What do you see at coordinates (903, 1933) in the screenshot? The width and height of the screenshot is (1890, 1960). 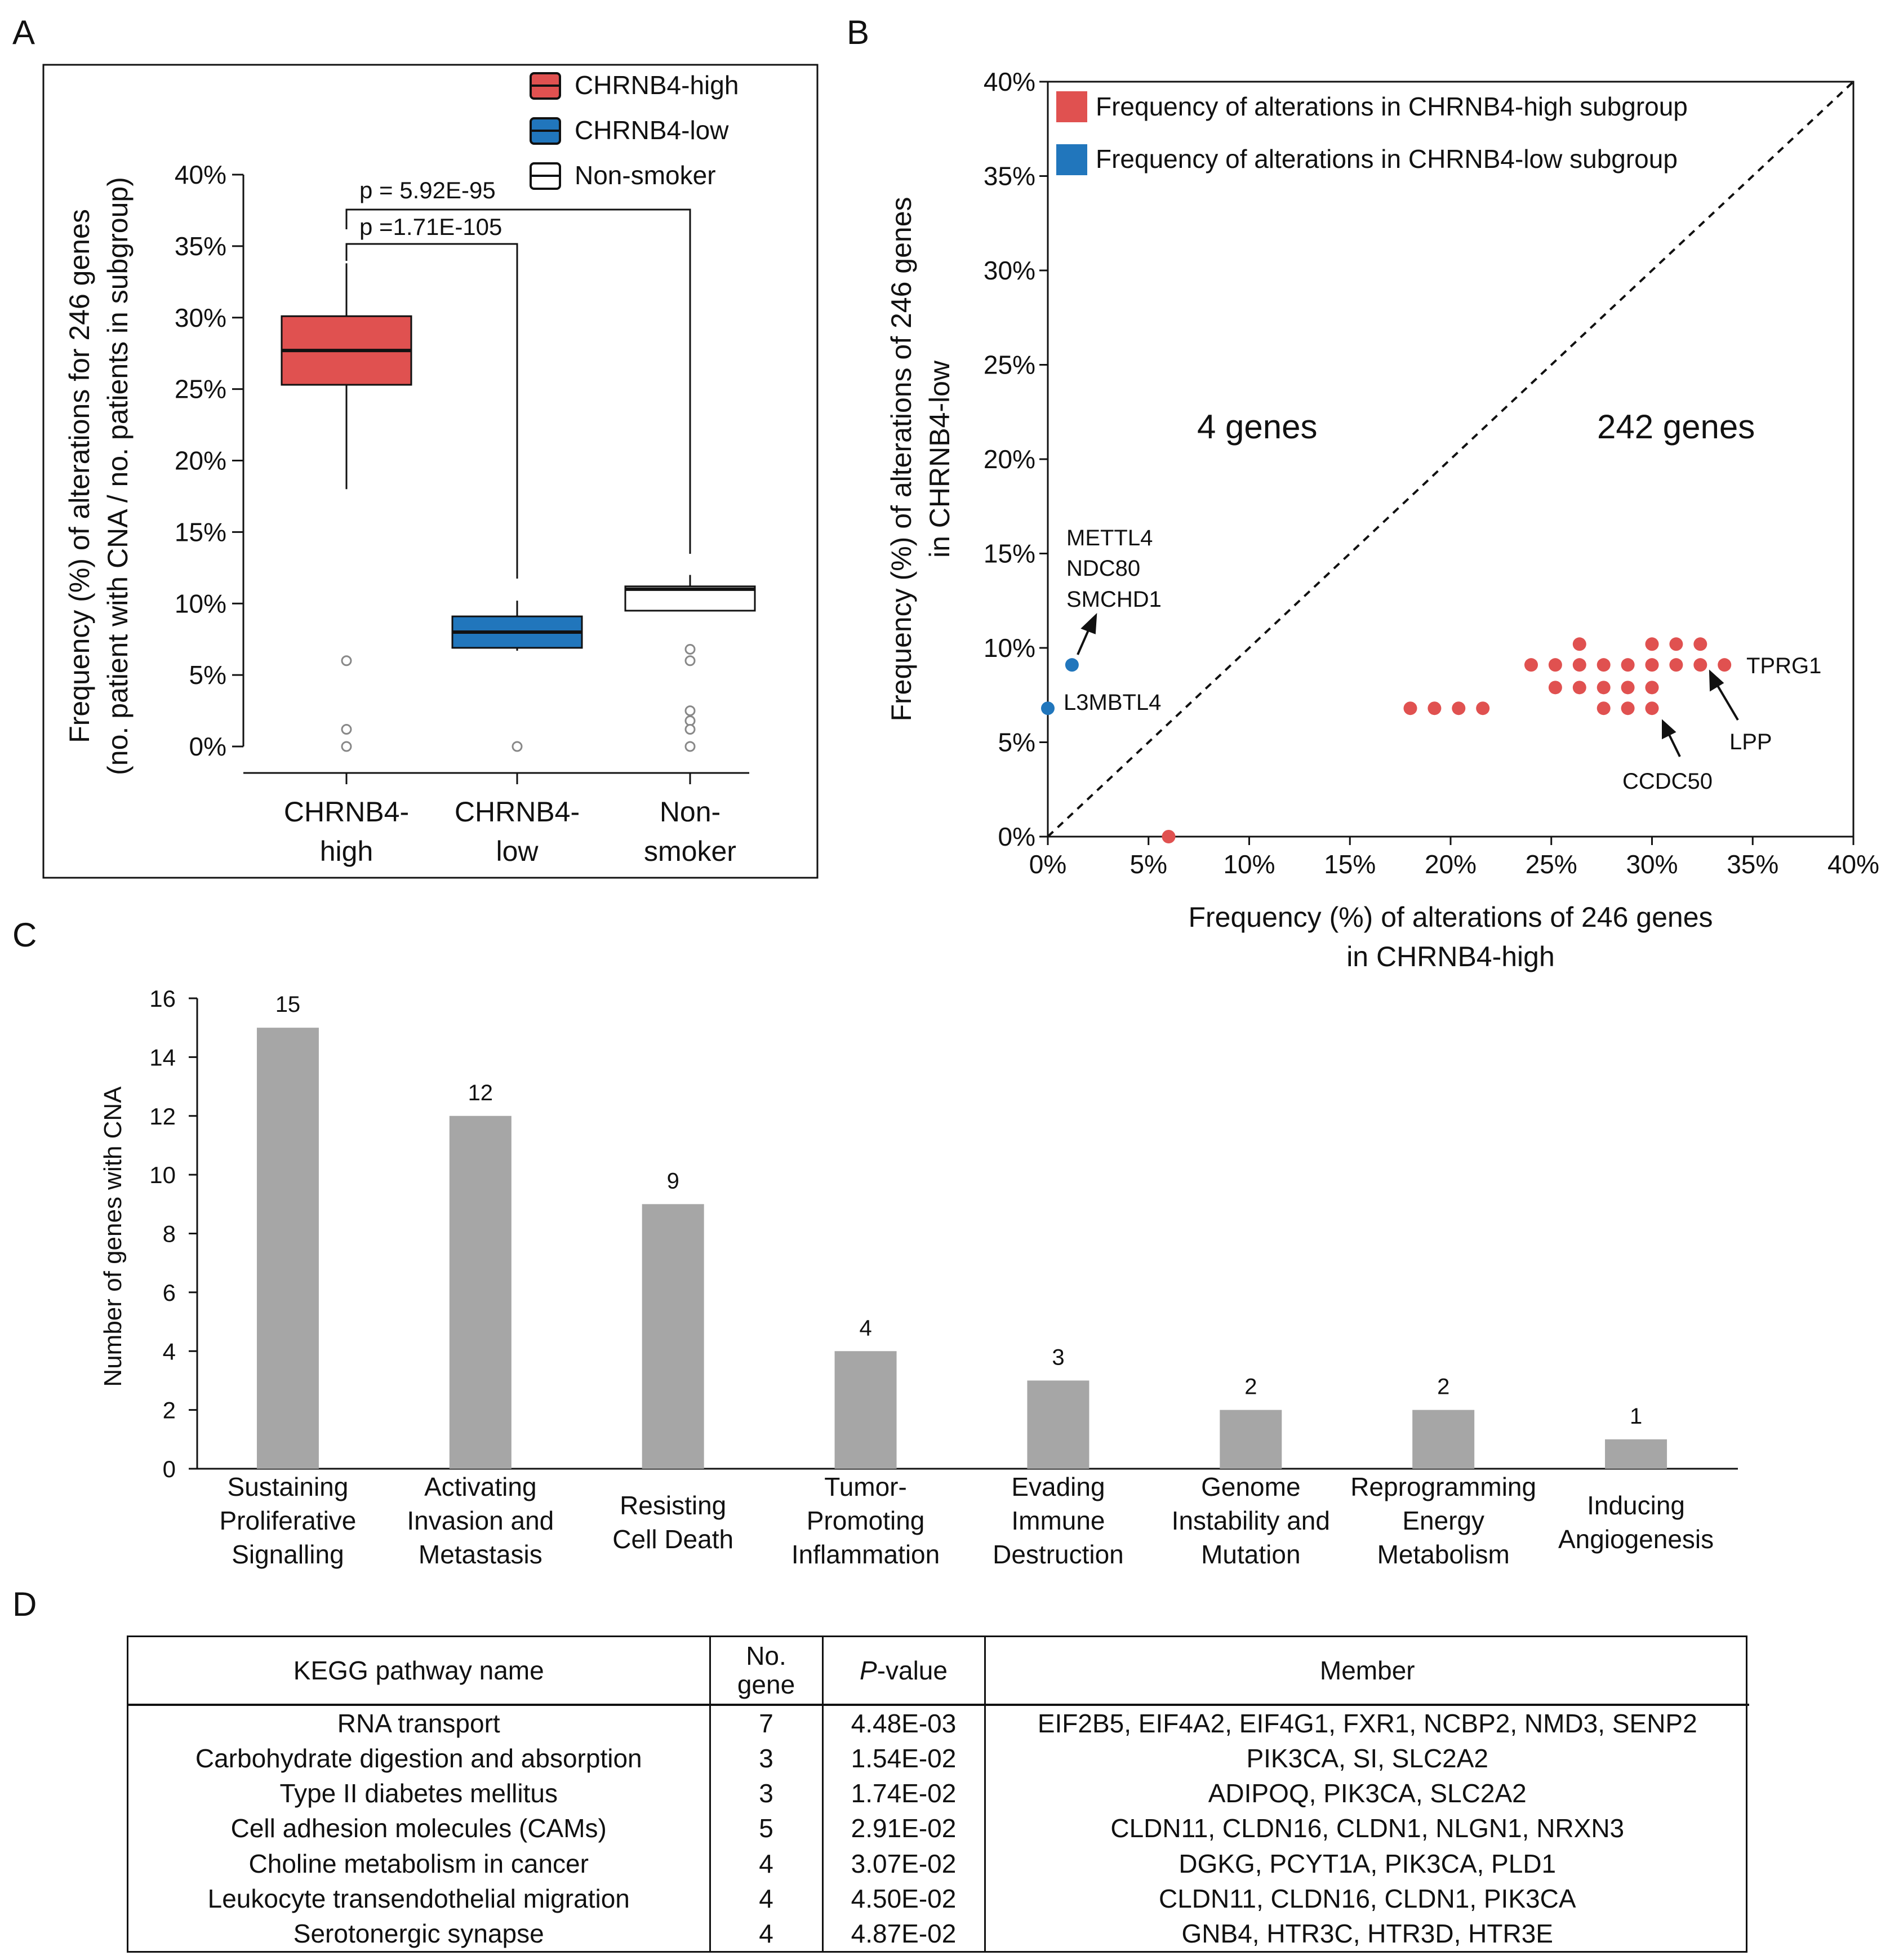 I see `cell-pvalue: 4.87E-02` at bounding box center [903, 1933].